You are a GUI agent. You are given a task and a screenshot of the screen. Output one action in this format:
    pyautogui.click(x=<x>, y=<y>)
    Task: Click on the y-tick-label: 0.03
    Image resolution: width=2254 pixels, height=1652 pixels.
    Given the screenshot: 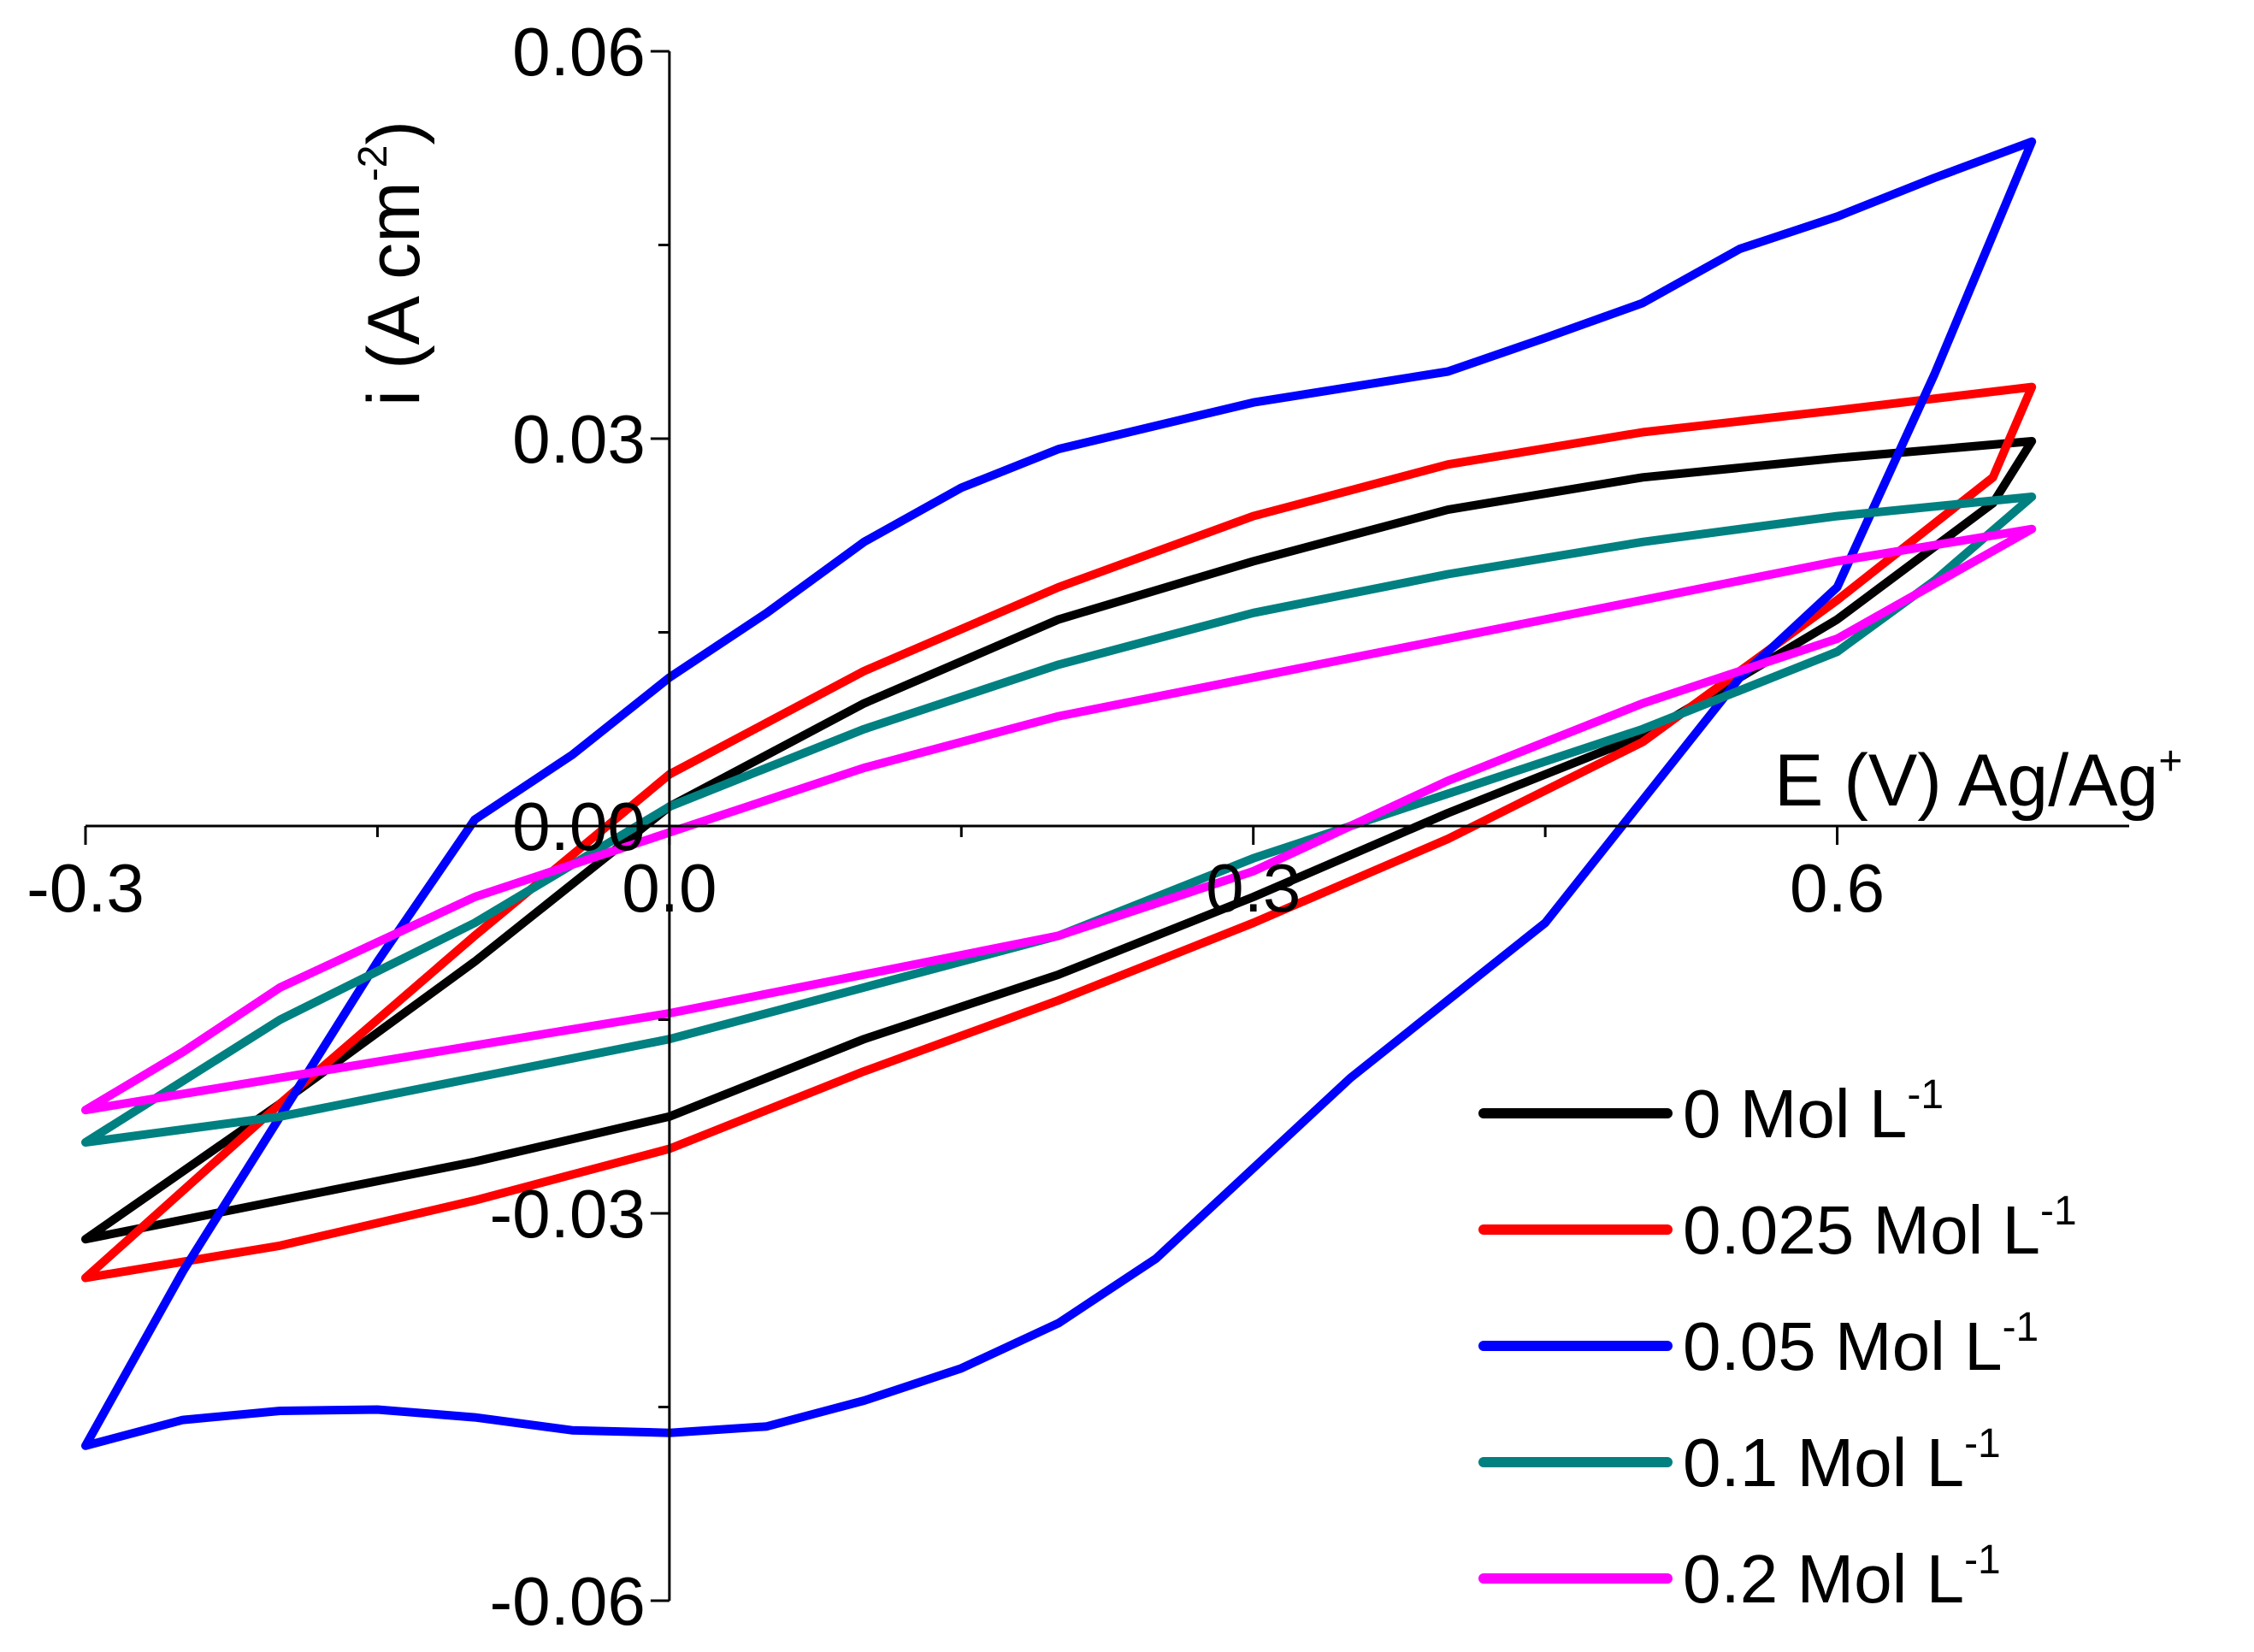 What is the action you would take?
    pyautogui.click(x=579, y=439)
    